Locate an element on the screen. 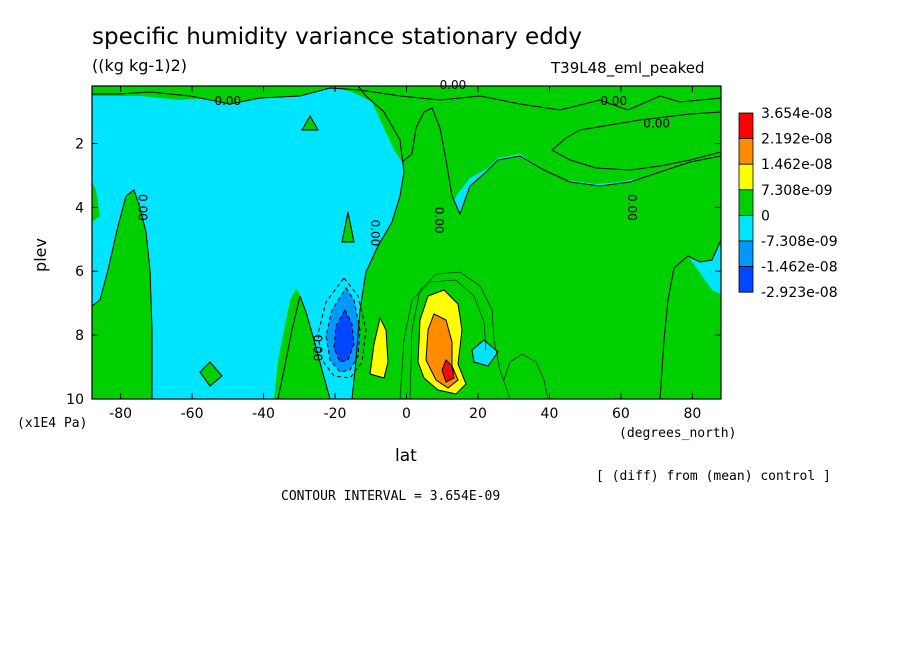  contour-line-top is located at coordinates (406, 99).